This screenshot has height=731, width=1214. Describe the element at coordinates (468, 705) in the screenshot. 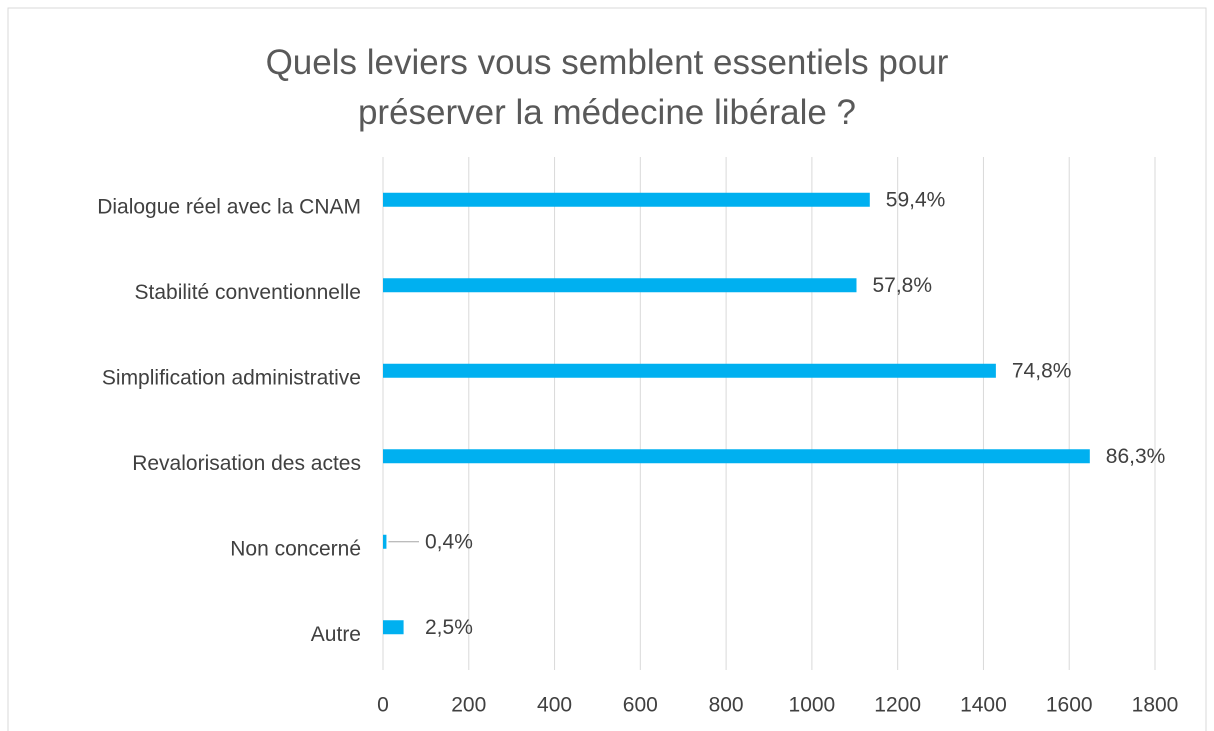

I see `x-tick-label: 200` at that location.